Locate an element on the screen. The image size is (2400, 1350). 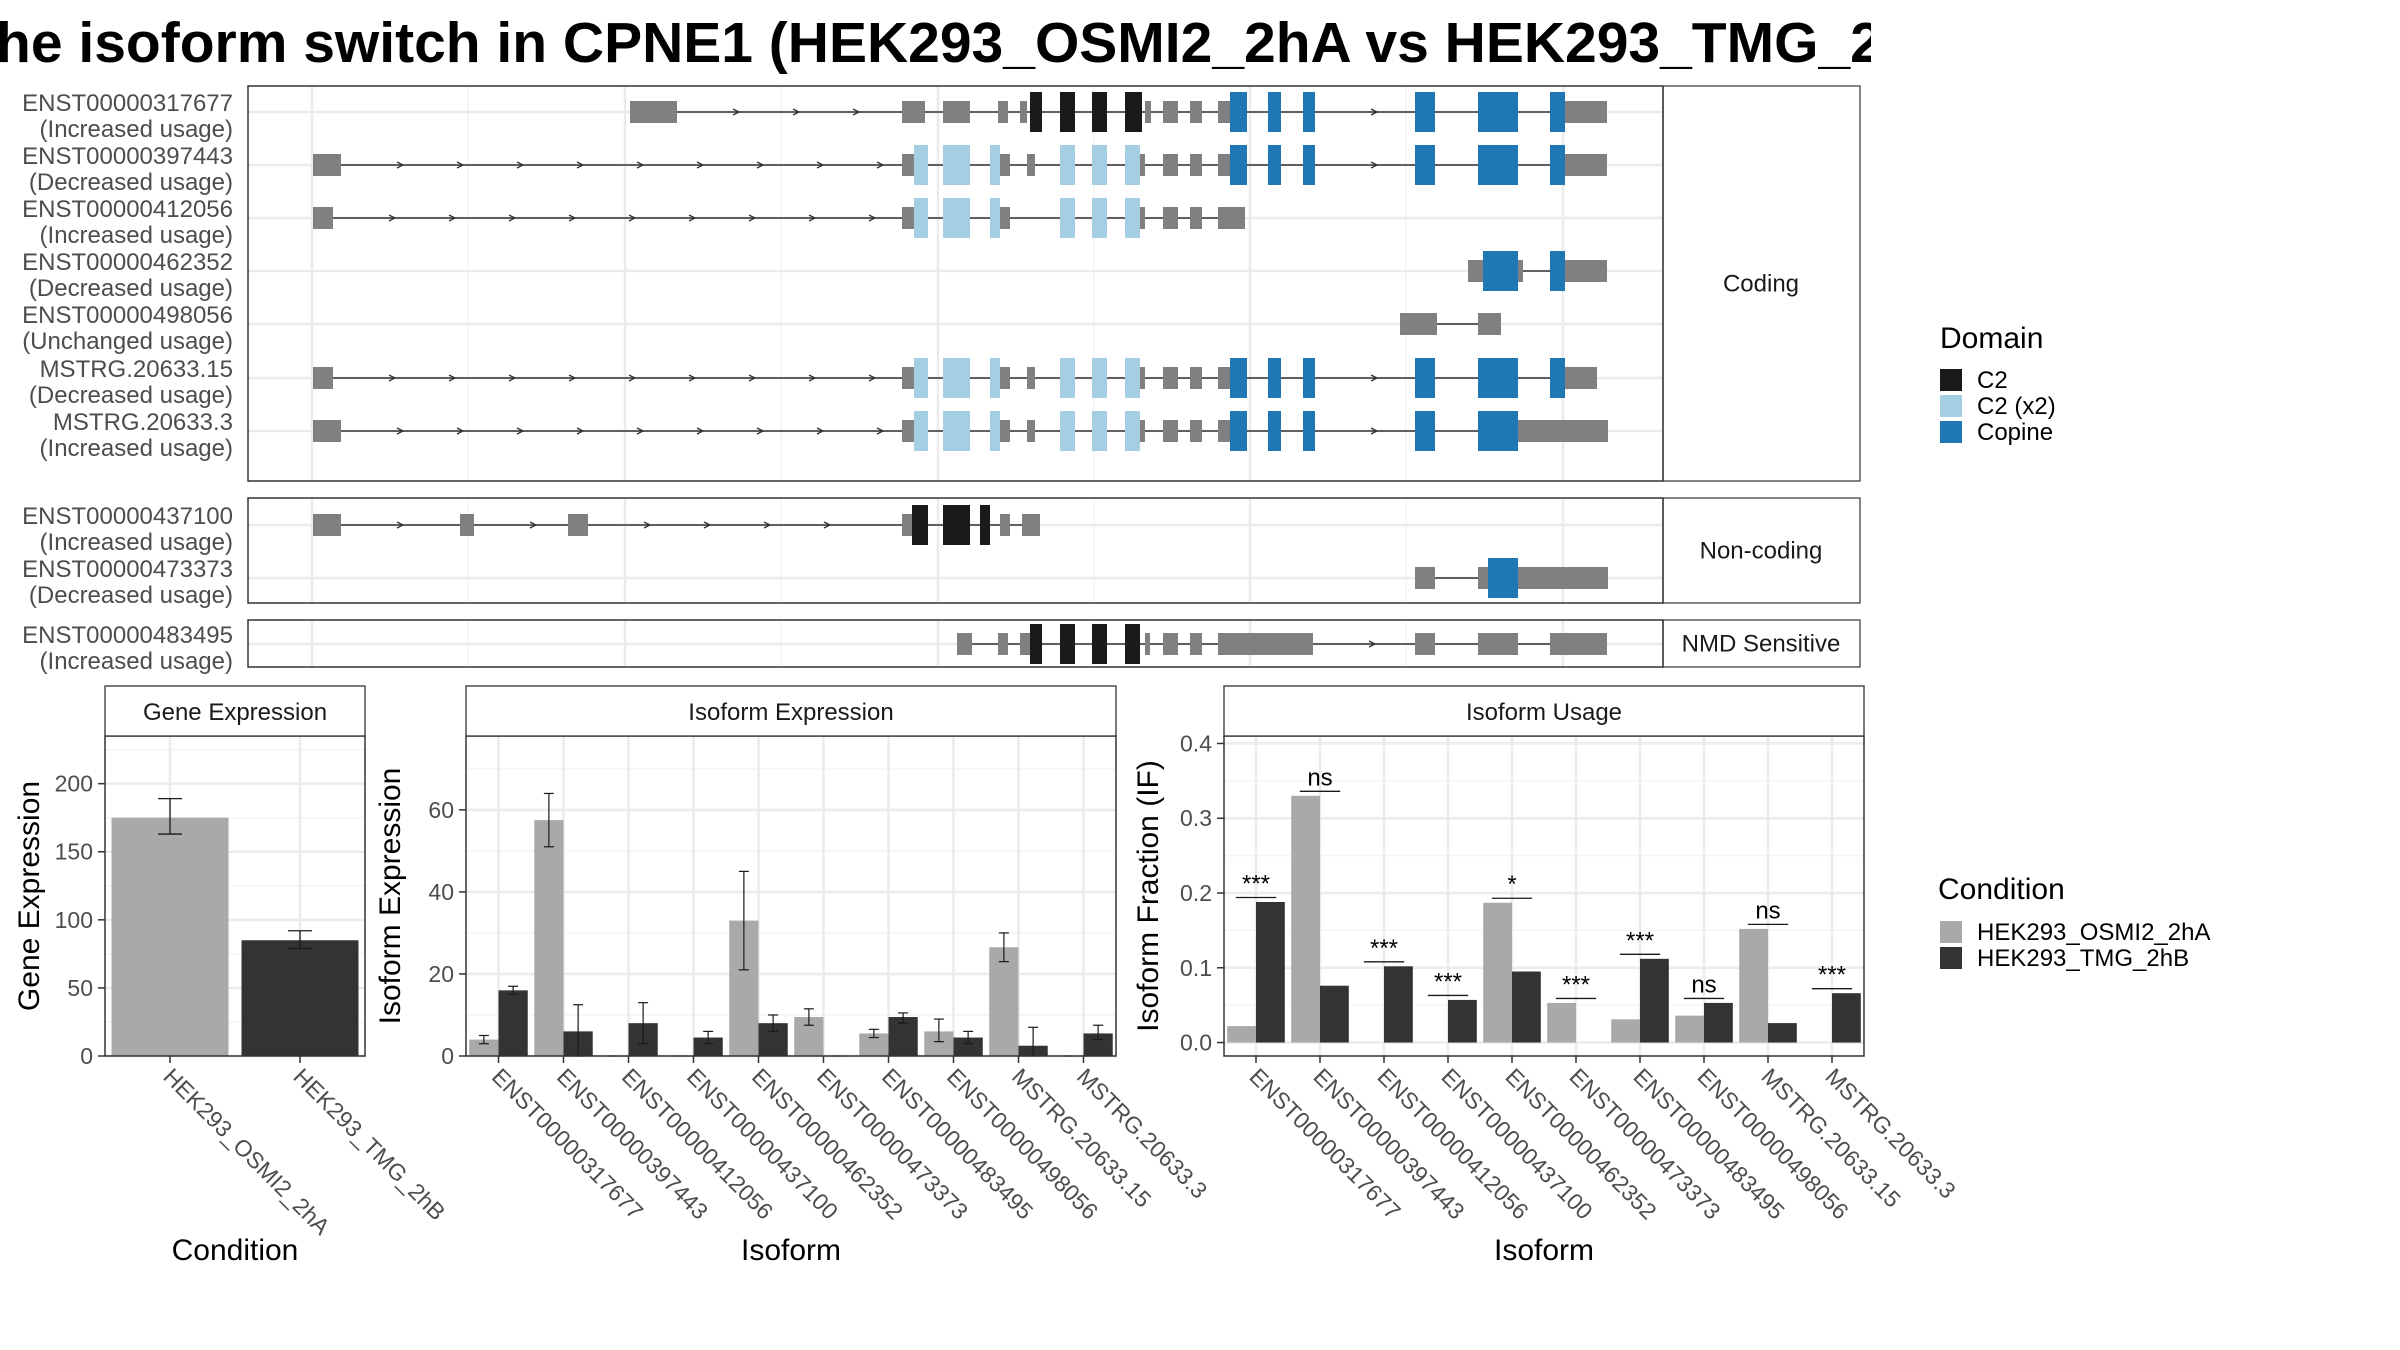
transcript-id-label: ENST00000473373 is located at coordinates (127, 569).